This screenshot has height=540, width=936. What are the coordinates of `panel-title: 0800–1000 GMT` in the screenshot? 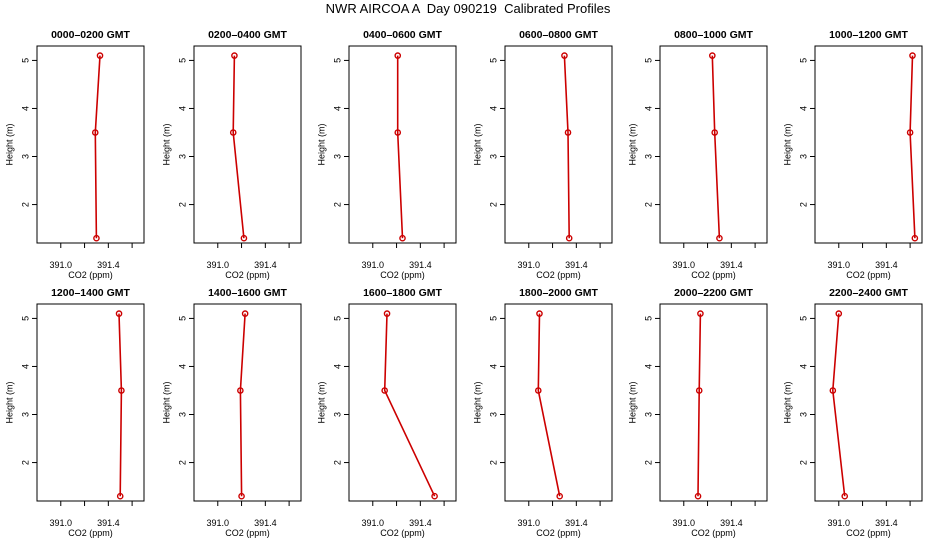 It's located at (713, 35).